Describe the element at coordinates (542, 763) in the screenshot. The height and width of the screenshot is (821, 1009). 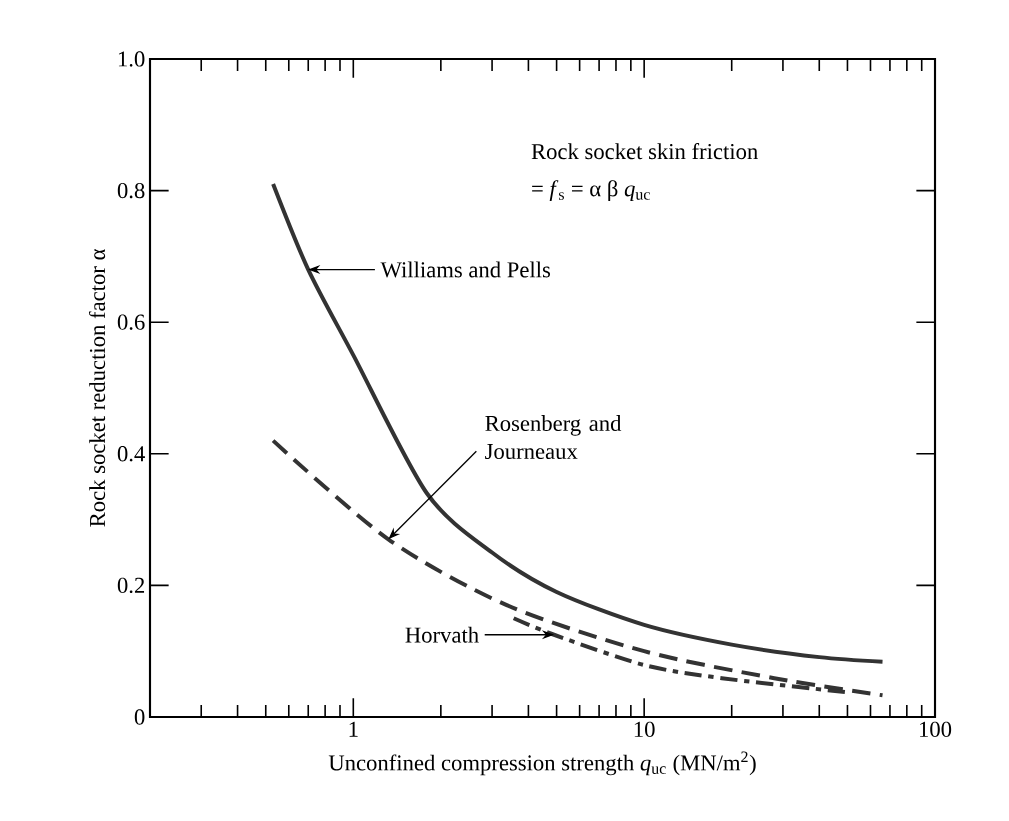
I see `x-axis-title: Unconfined compression strength q$_{uc}$ (MN/m$^{2}$)` at that location.